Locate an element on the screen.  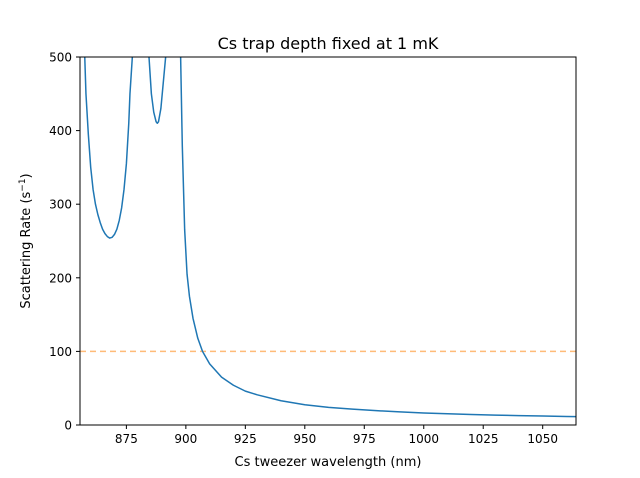
x-axis: 875 900 925 950 975 1000 1025 1050 is located at coordinates (336, 435).